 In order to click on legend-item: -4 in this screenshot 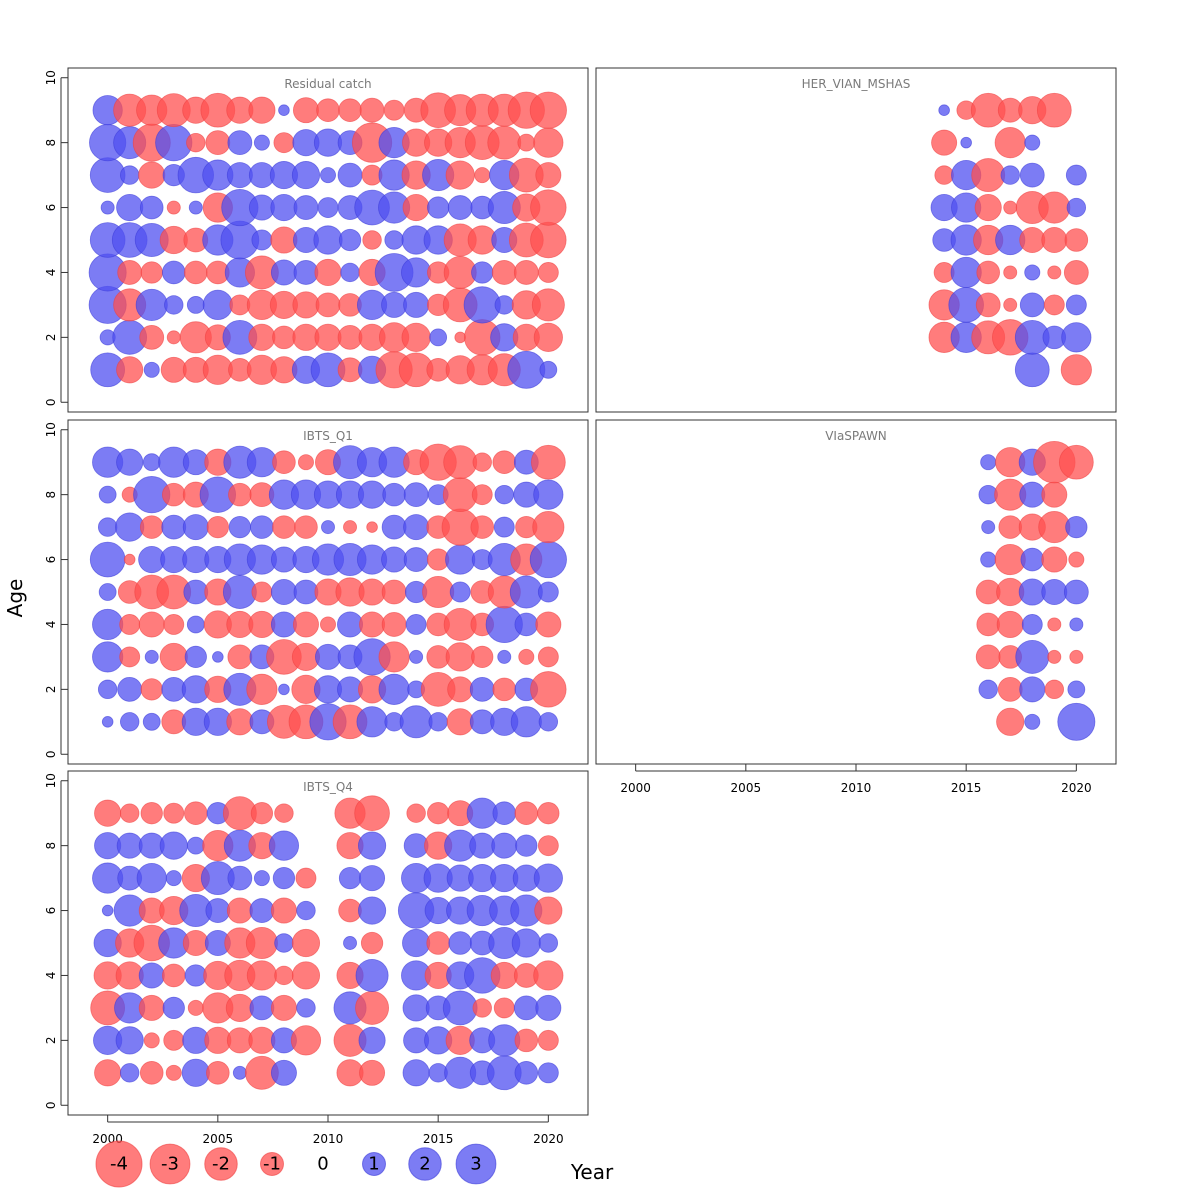, I will do `click(119, 1164)`.